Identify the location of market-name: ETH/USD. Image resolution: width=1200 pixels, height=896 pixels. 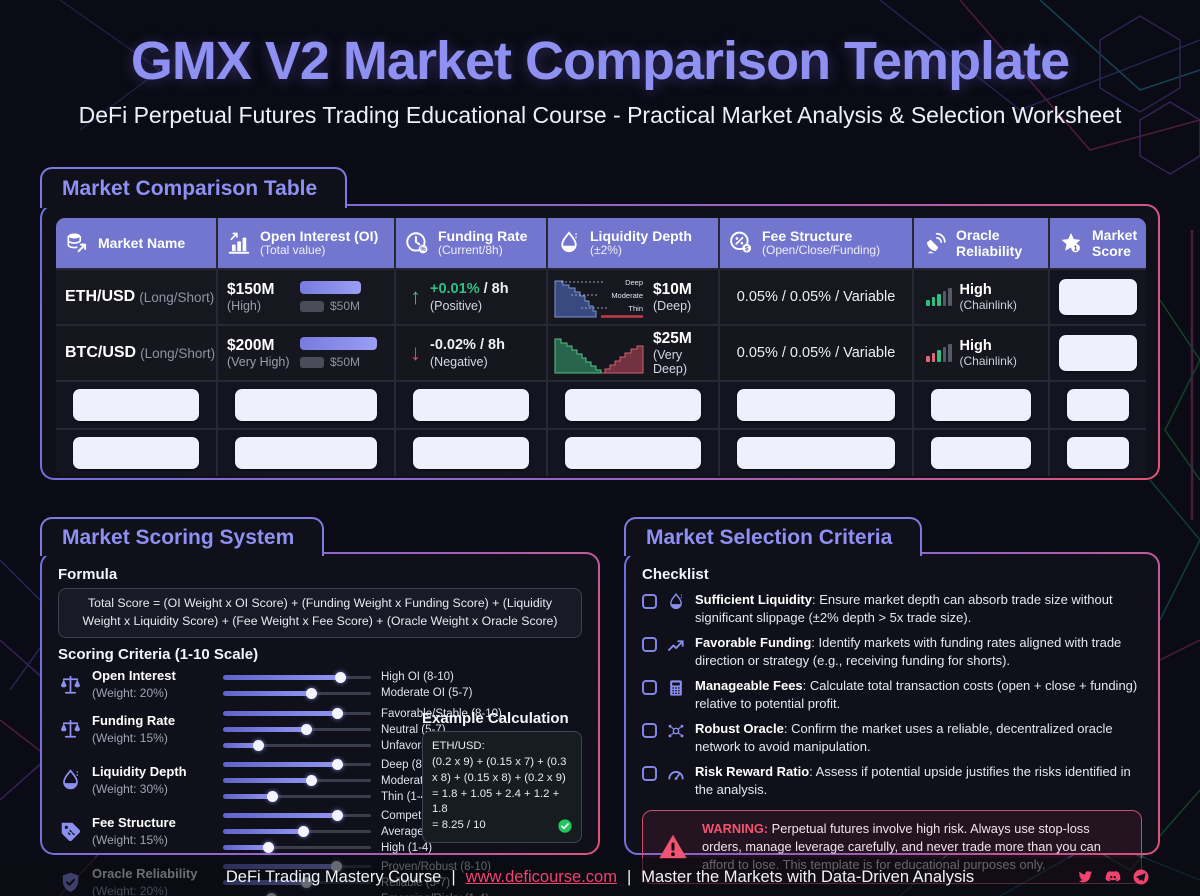
(100, 296).